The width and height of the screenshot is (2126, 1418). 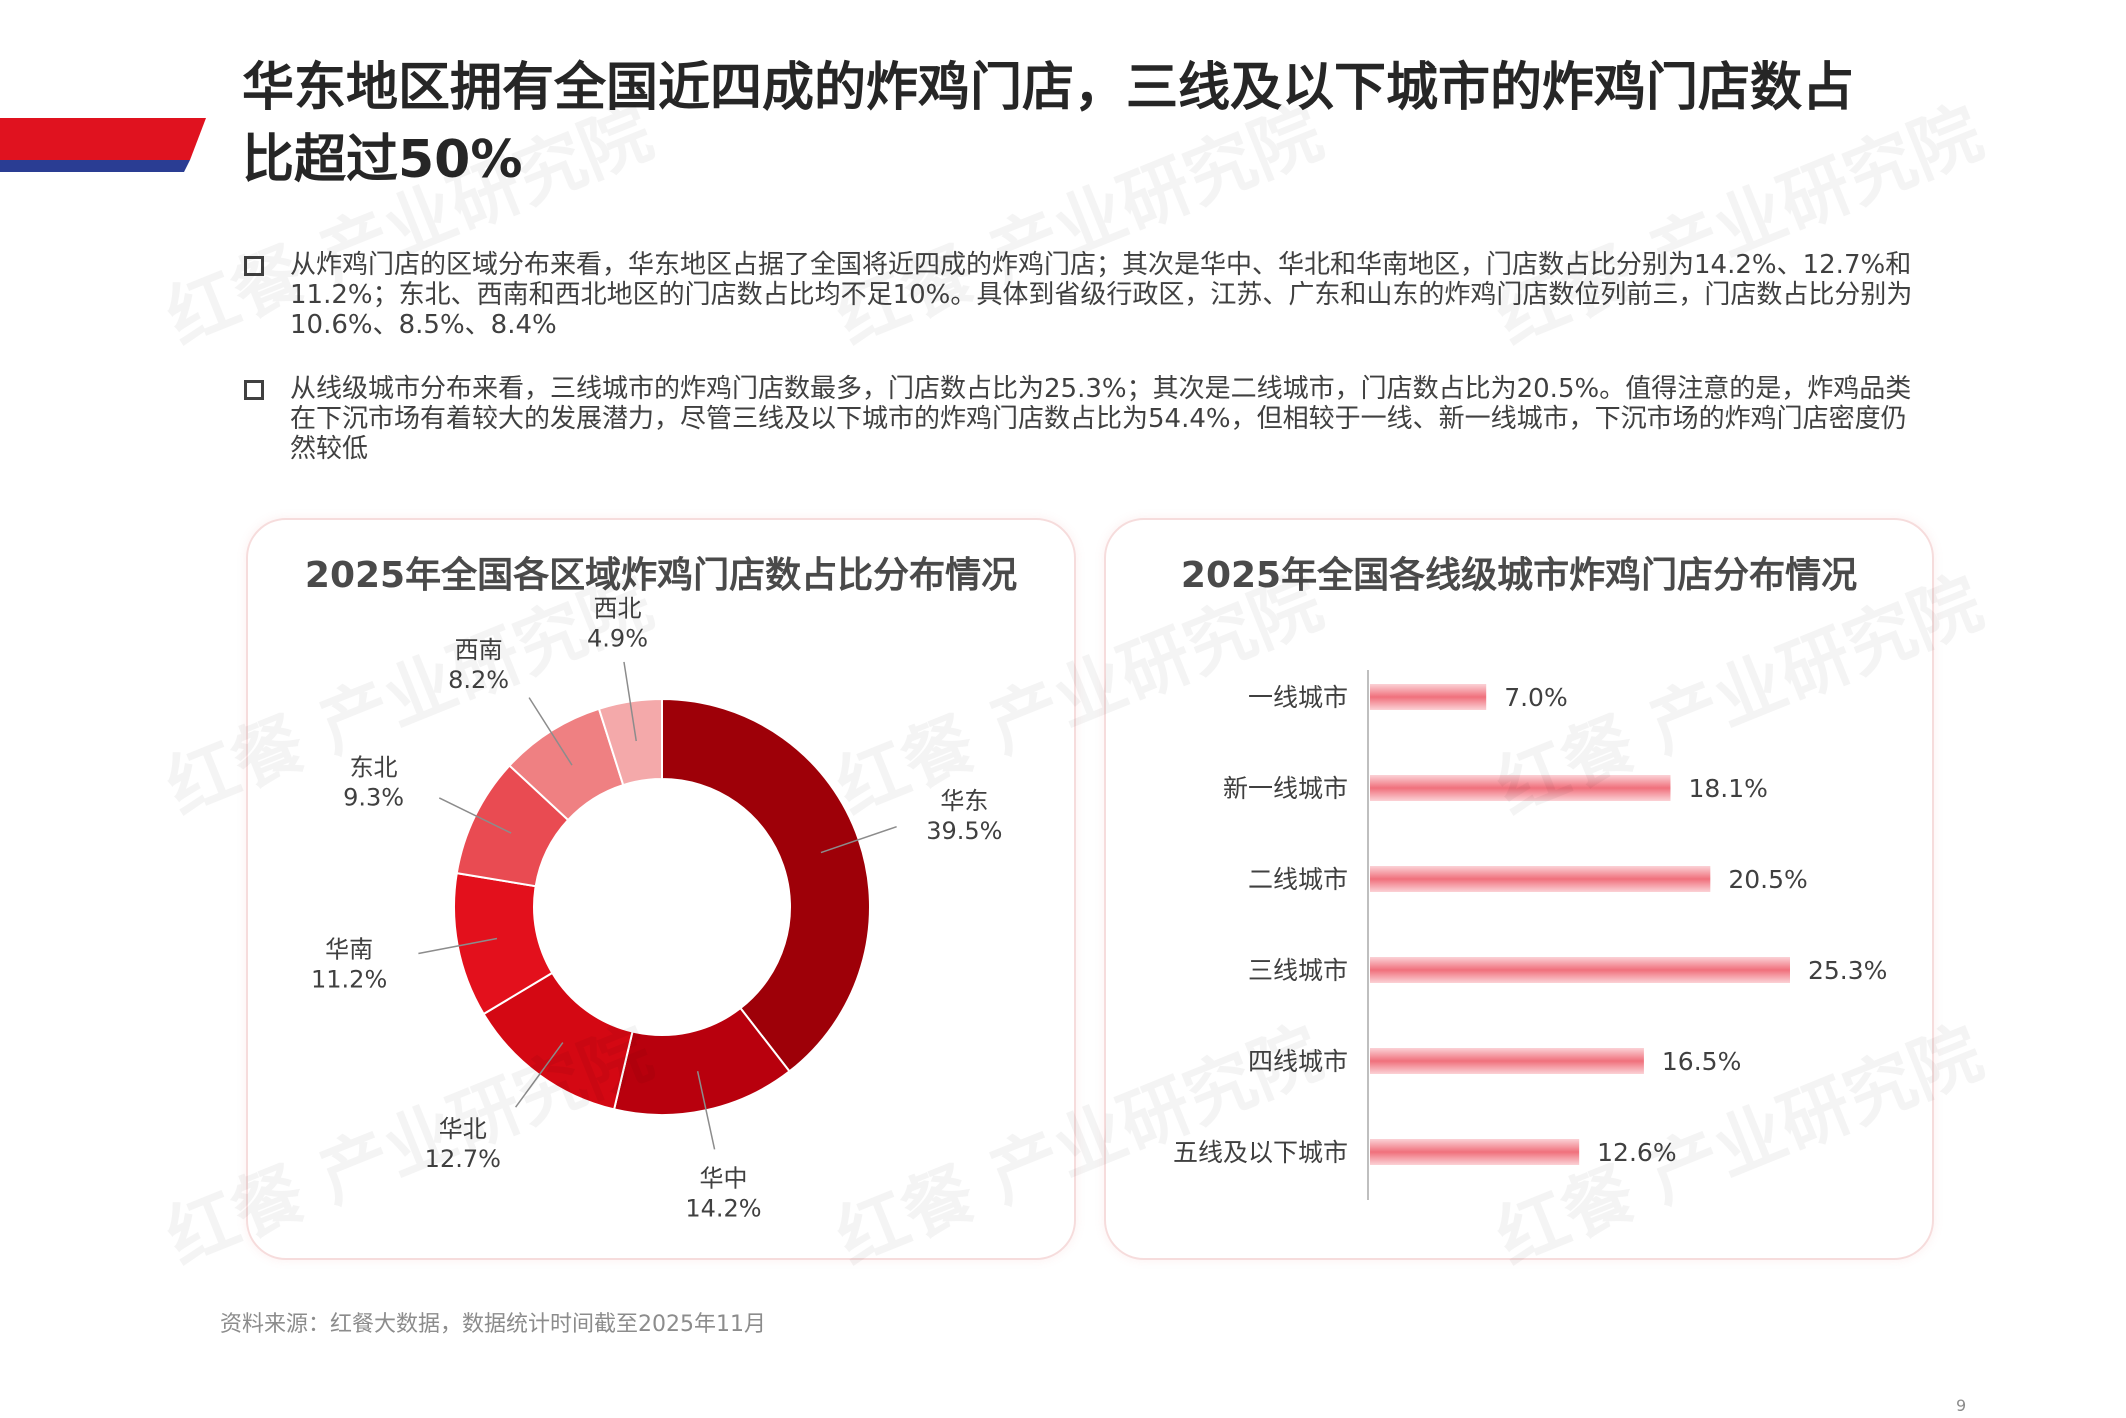 I want to click on bar-category-label: 三线城市, so click(x=1298, y=970).